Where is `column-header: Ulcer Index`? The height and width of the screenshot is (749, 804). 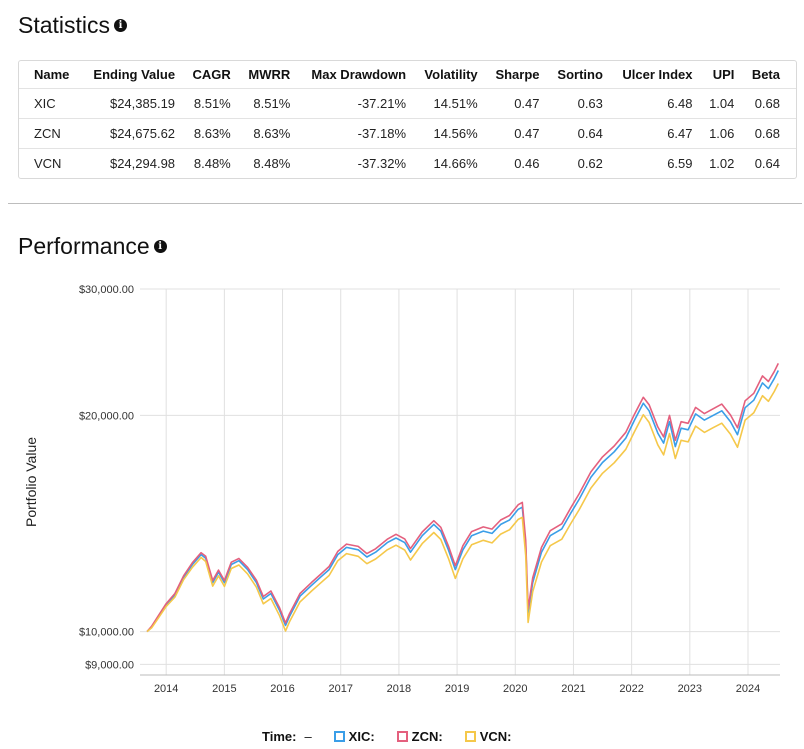 column-header: Ulcer Index is located at coordinates (657, 74).